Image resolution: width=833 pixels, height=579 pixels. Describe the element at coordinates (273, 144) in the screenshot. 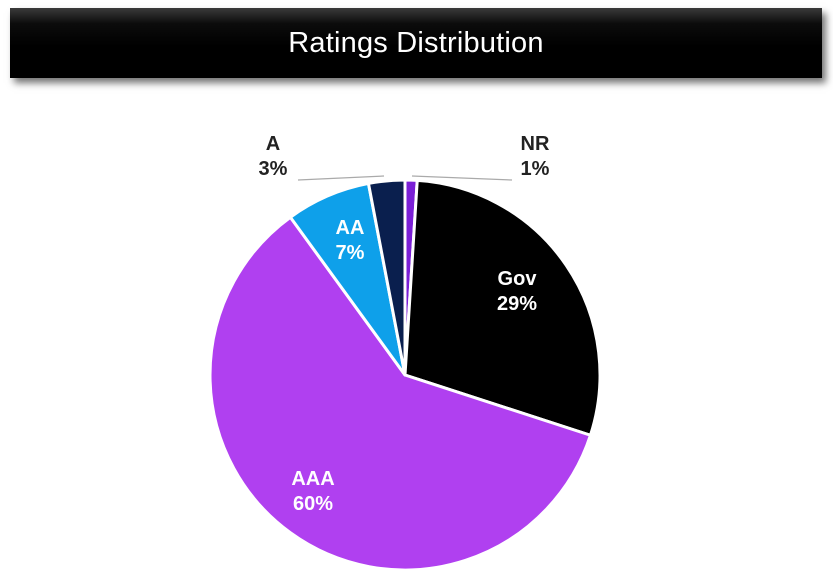

I see `slice-label-a: A` at that location.